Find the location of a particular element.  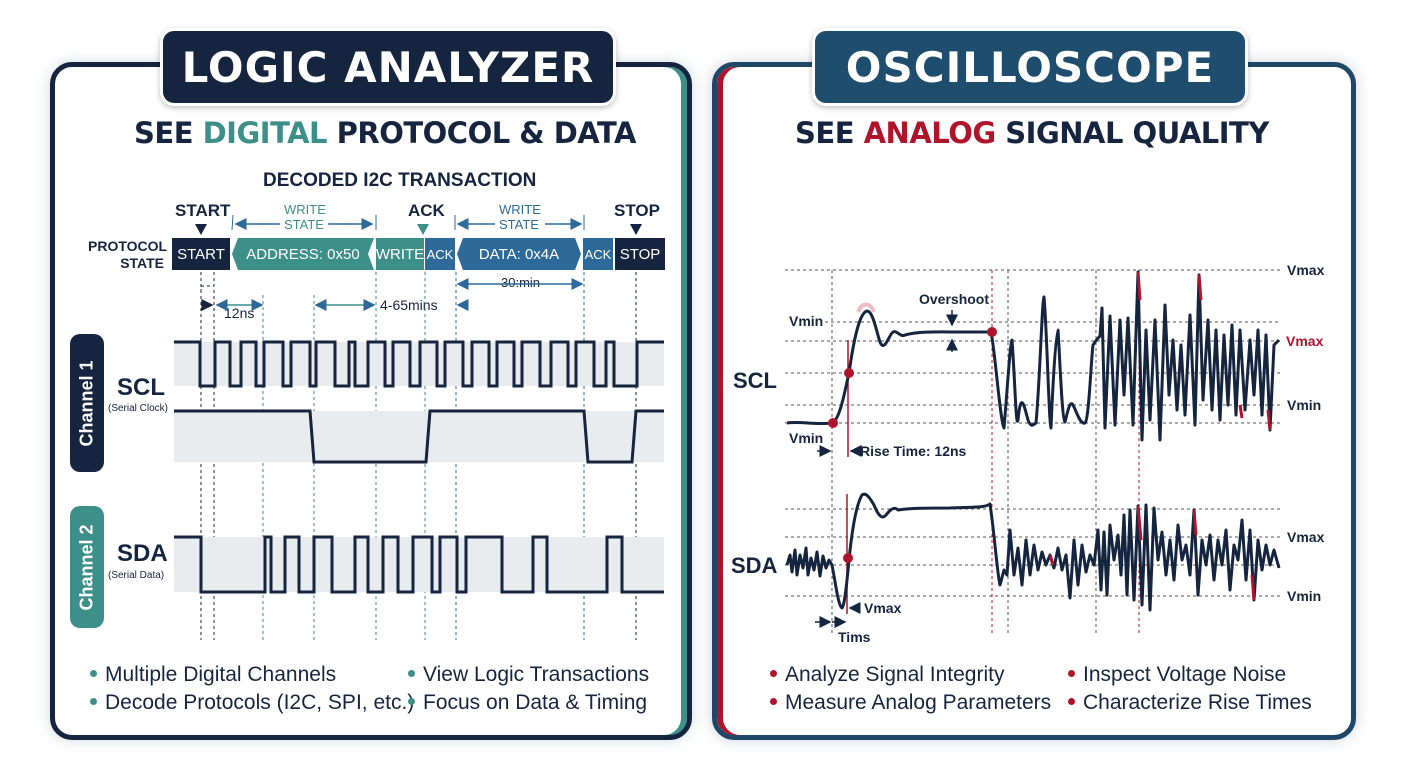

bullet-item: Analyze Signal Integrity is located at coordinates (910, 675).